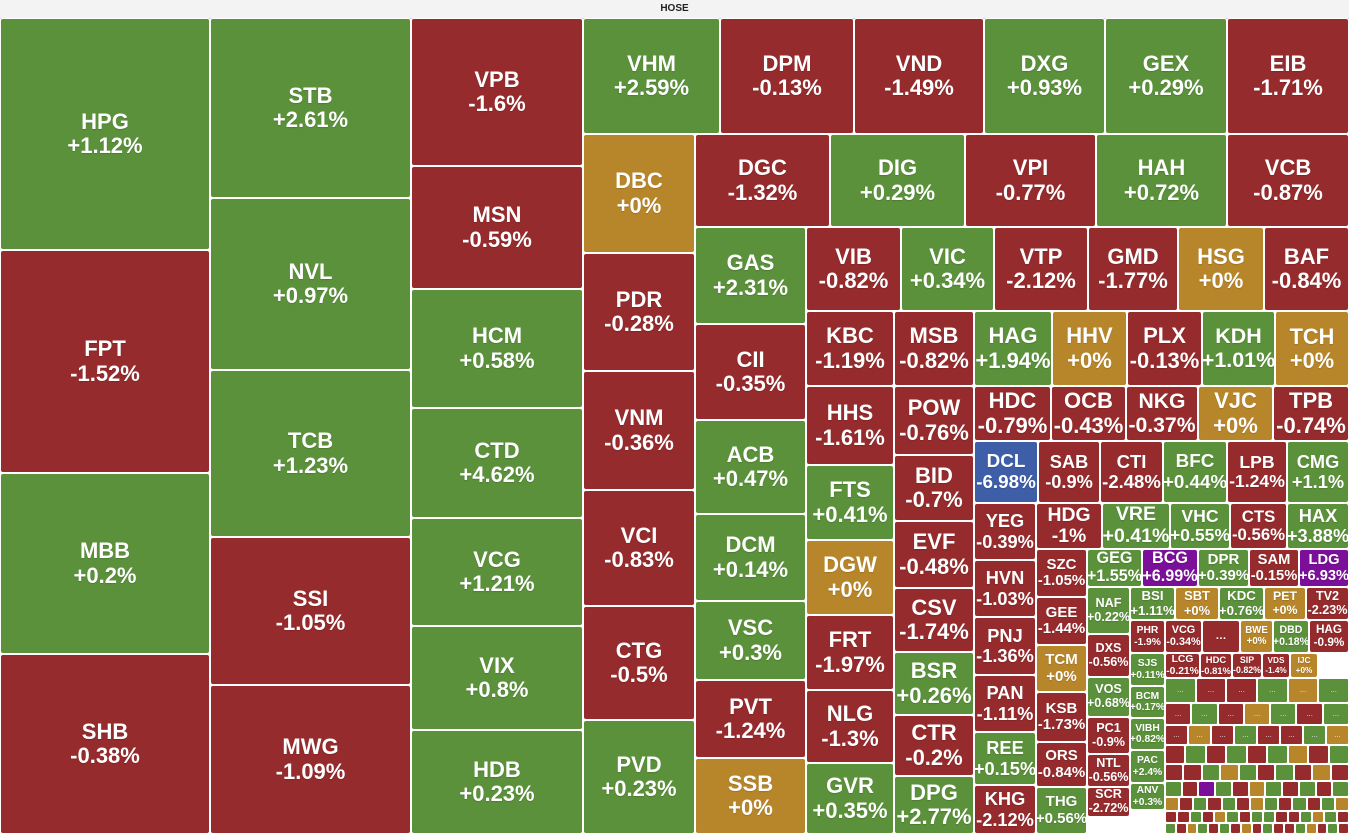 The width and height of the screenshot is (1349, 834). Describe the element at coordinates (639, 777) in the screenshot. I see `stock-tile-pvd: PVD +0.23%` at that location.